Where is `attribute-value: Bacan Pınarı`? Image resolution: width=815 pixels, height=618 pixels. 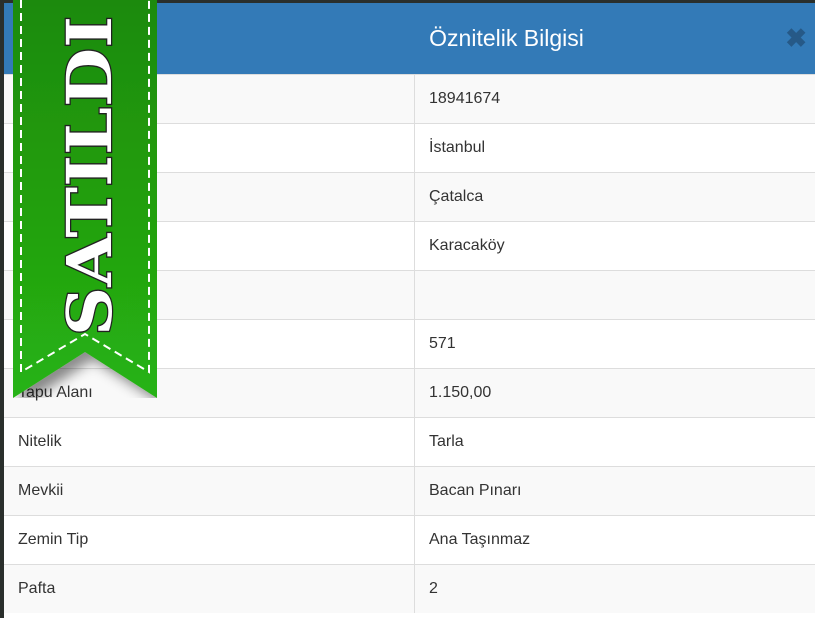
attribute-value: Bacan Pınarı is located at coordinates (615, 491).